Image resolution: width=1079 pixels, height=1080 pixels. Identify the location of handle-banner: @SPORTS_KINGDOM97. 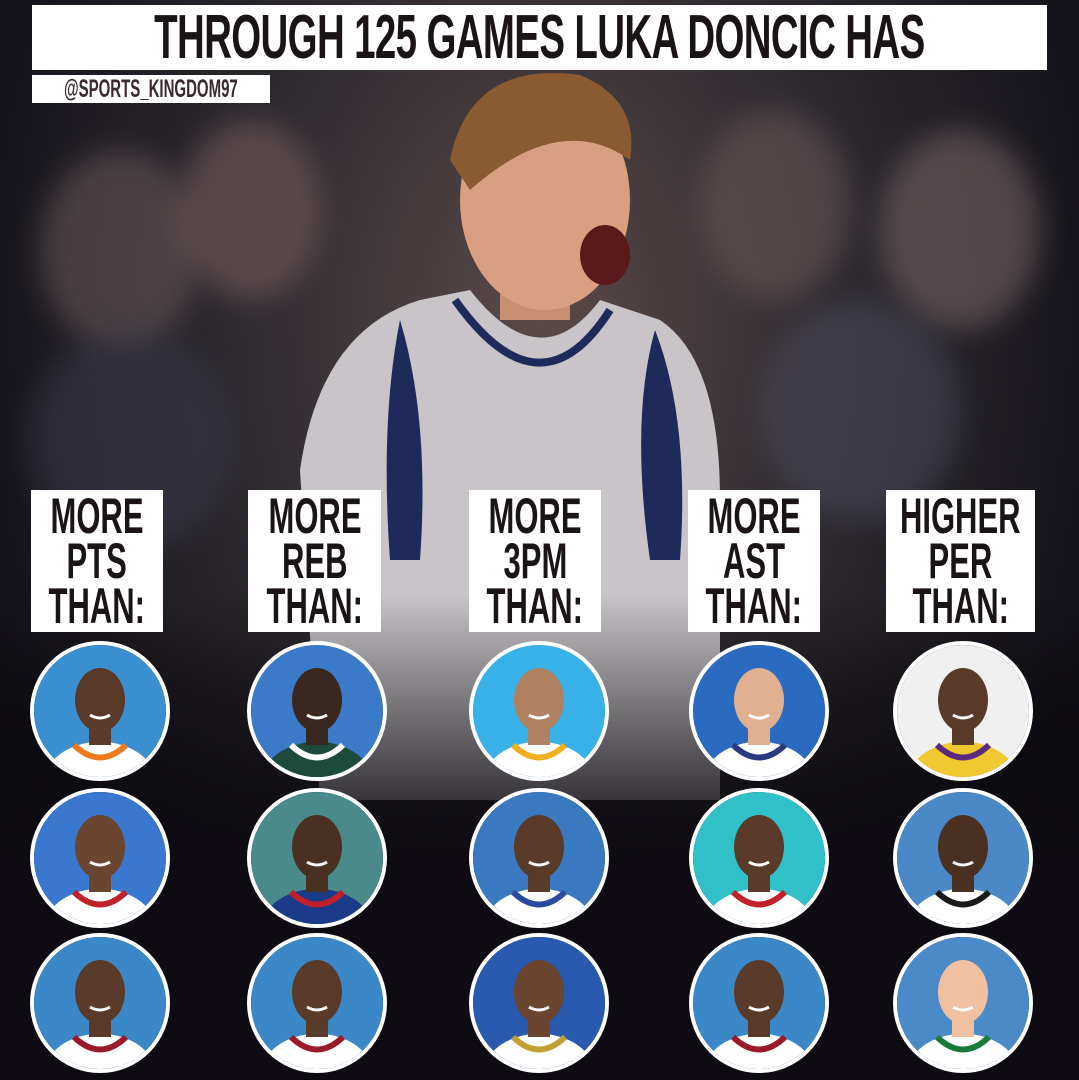
(151, 89).